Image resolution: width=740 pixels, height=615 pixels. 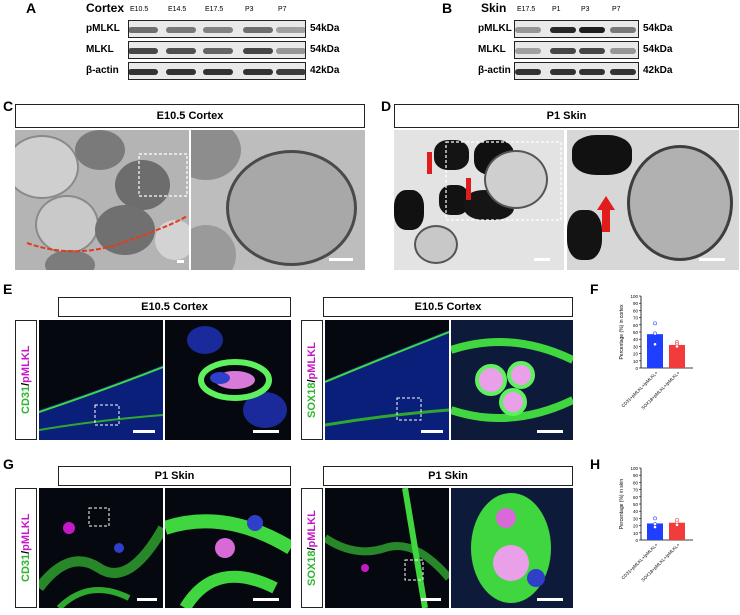 What do you see at coordinates (190, 116) in the screenshot?
I see `panel-c-title: E10.5 Cortex` at bounding box center [190, 116].